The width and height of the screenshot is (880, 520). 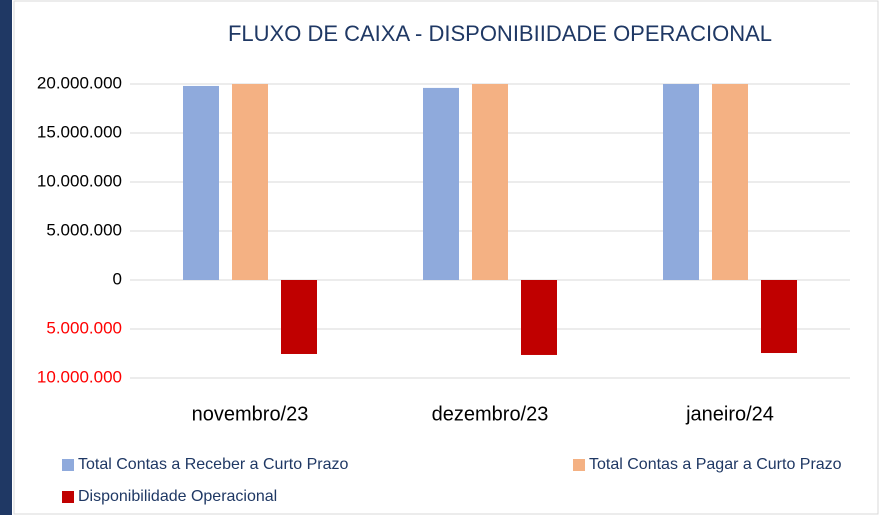 I want to click on legend-label: Total Contas a Pagar a Curto Prazo, so click(x=715, y=464).